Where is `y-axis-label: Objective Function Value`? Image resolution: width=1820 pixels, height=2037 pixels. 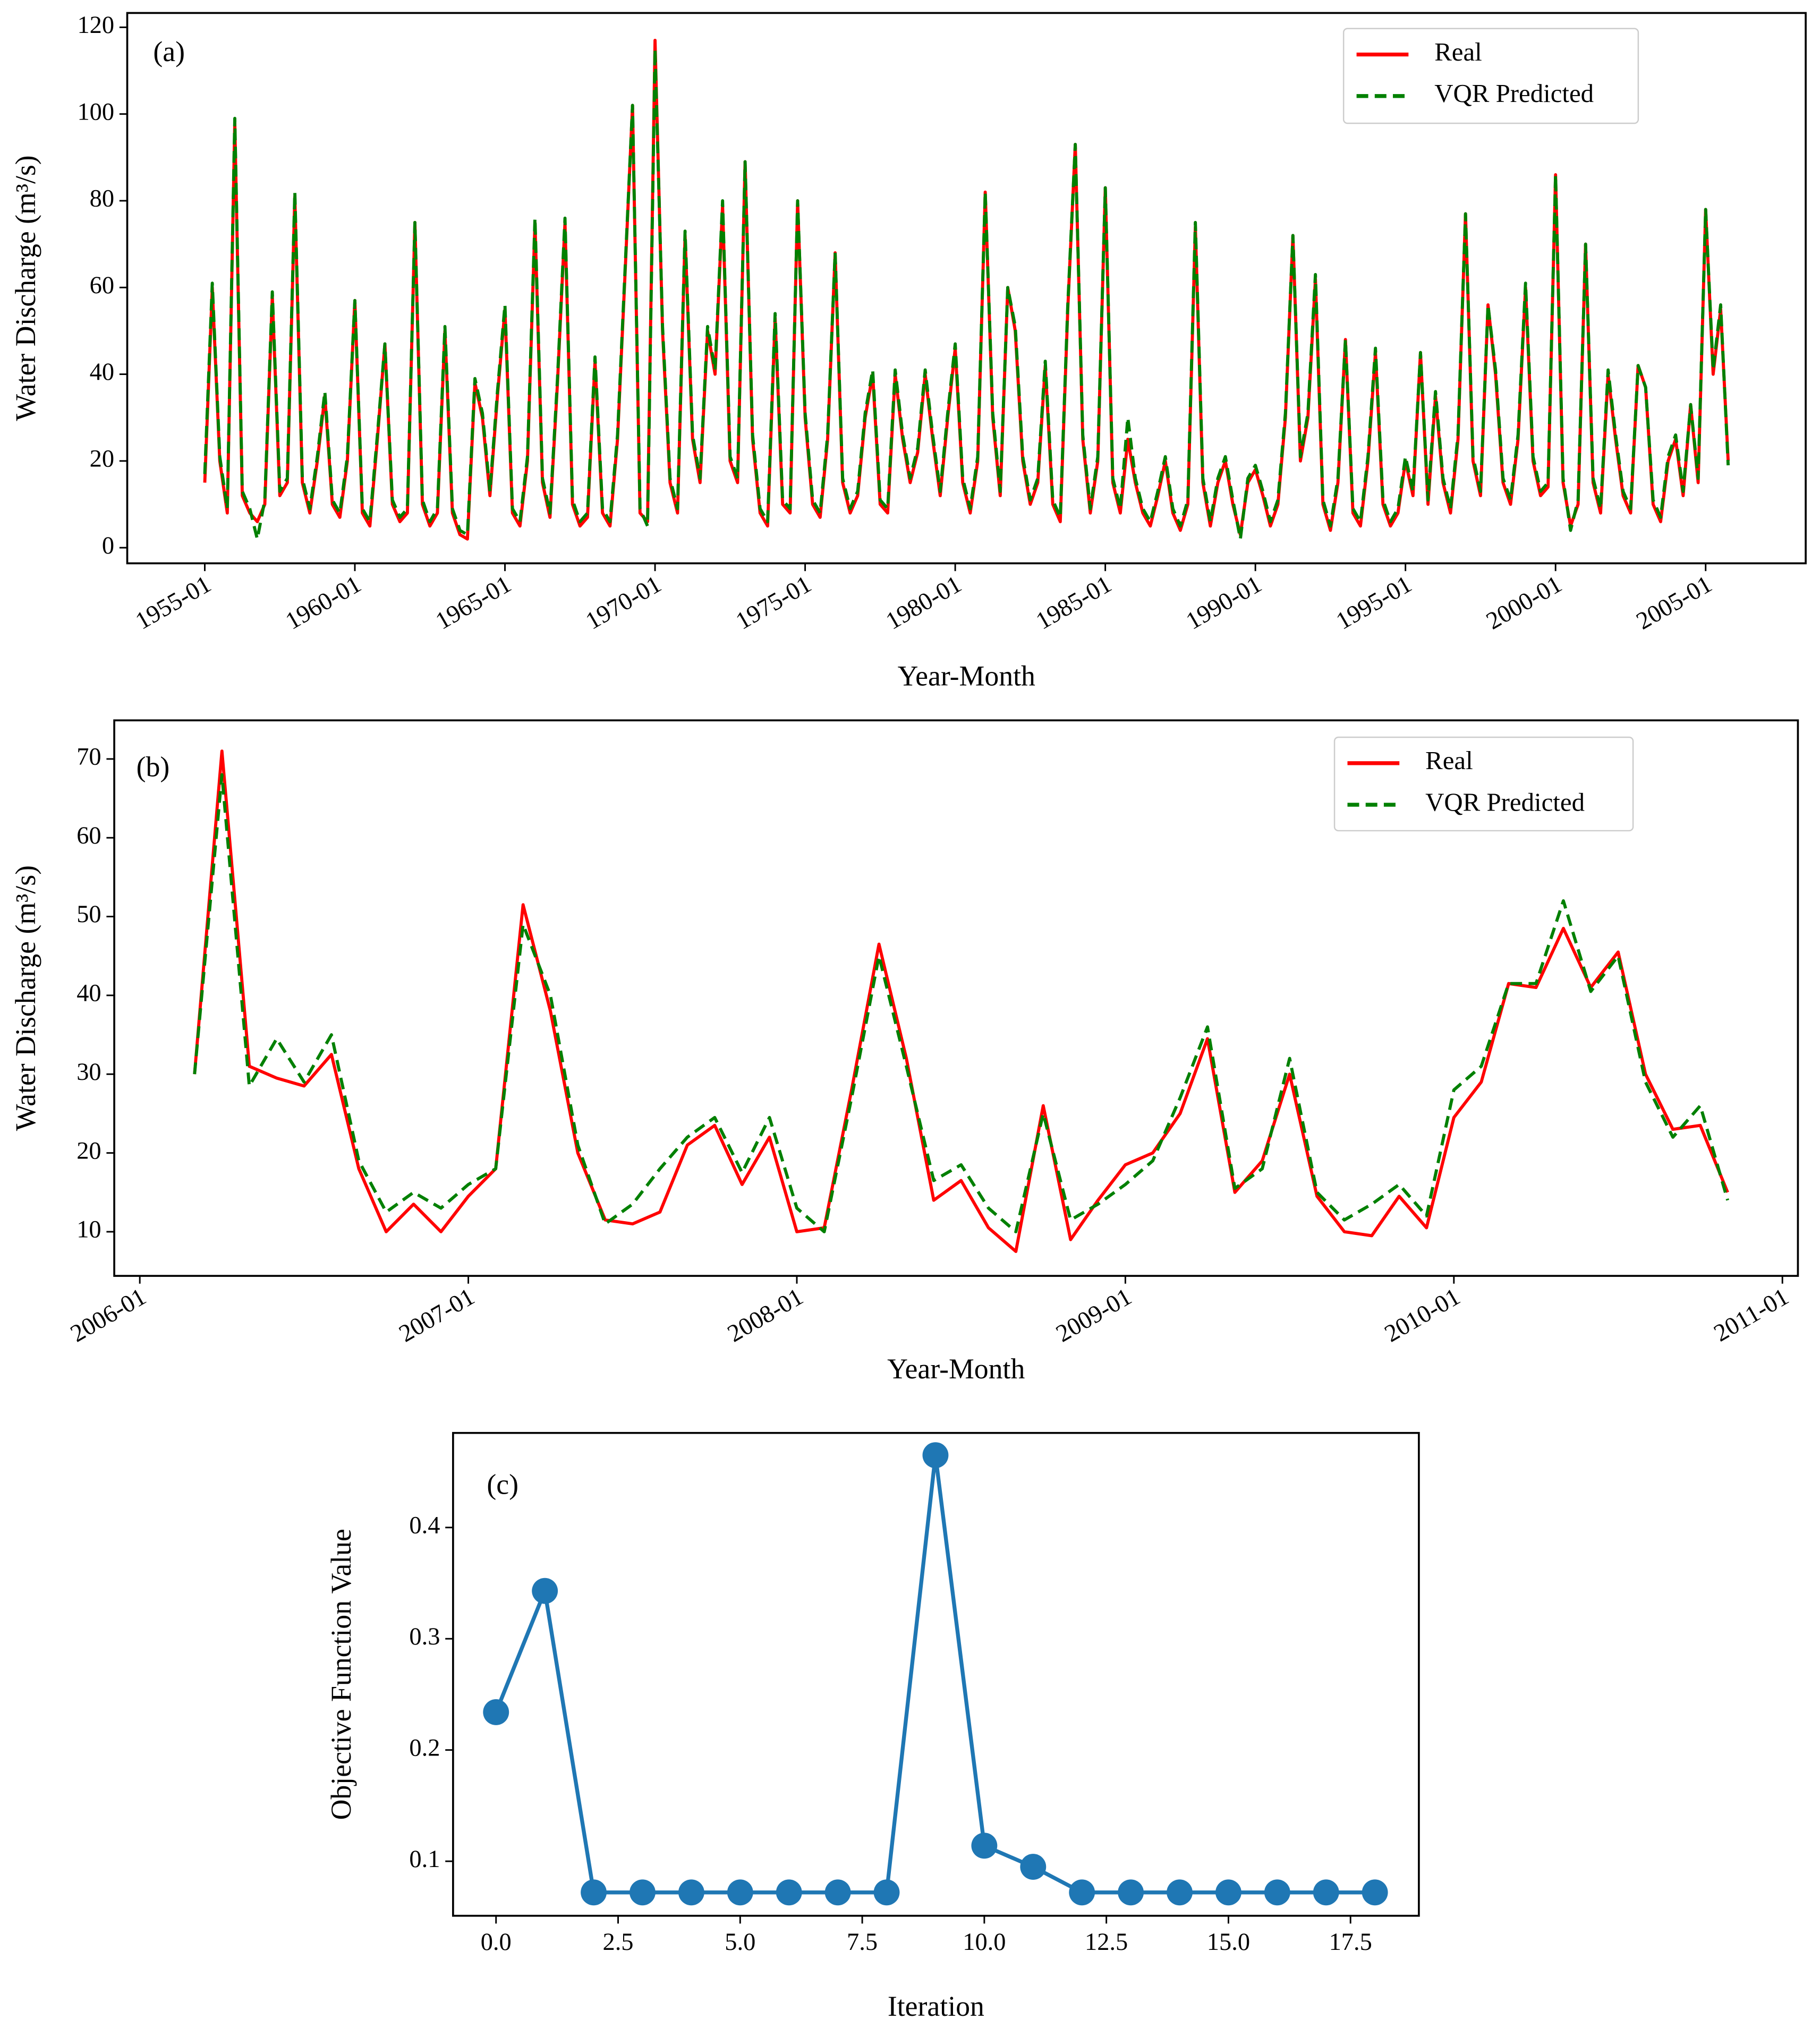
y-axis-label: Objective Function Value is located at coordinates (341, 1674).